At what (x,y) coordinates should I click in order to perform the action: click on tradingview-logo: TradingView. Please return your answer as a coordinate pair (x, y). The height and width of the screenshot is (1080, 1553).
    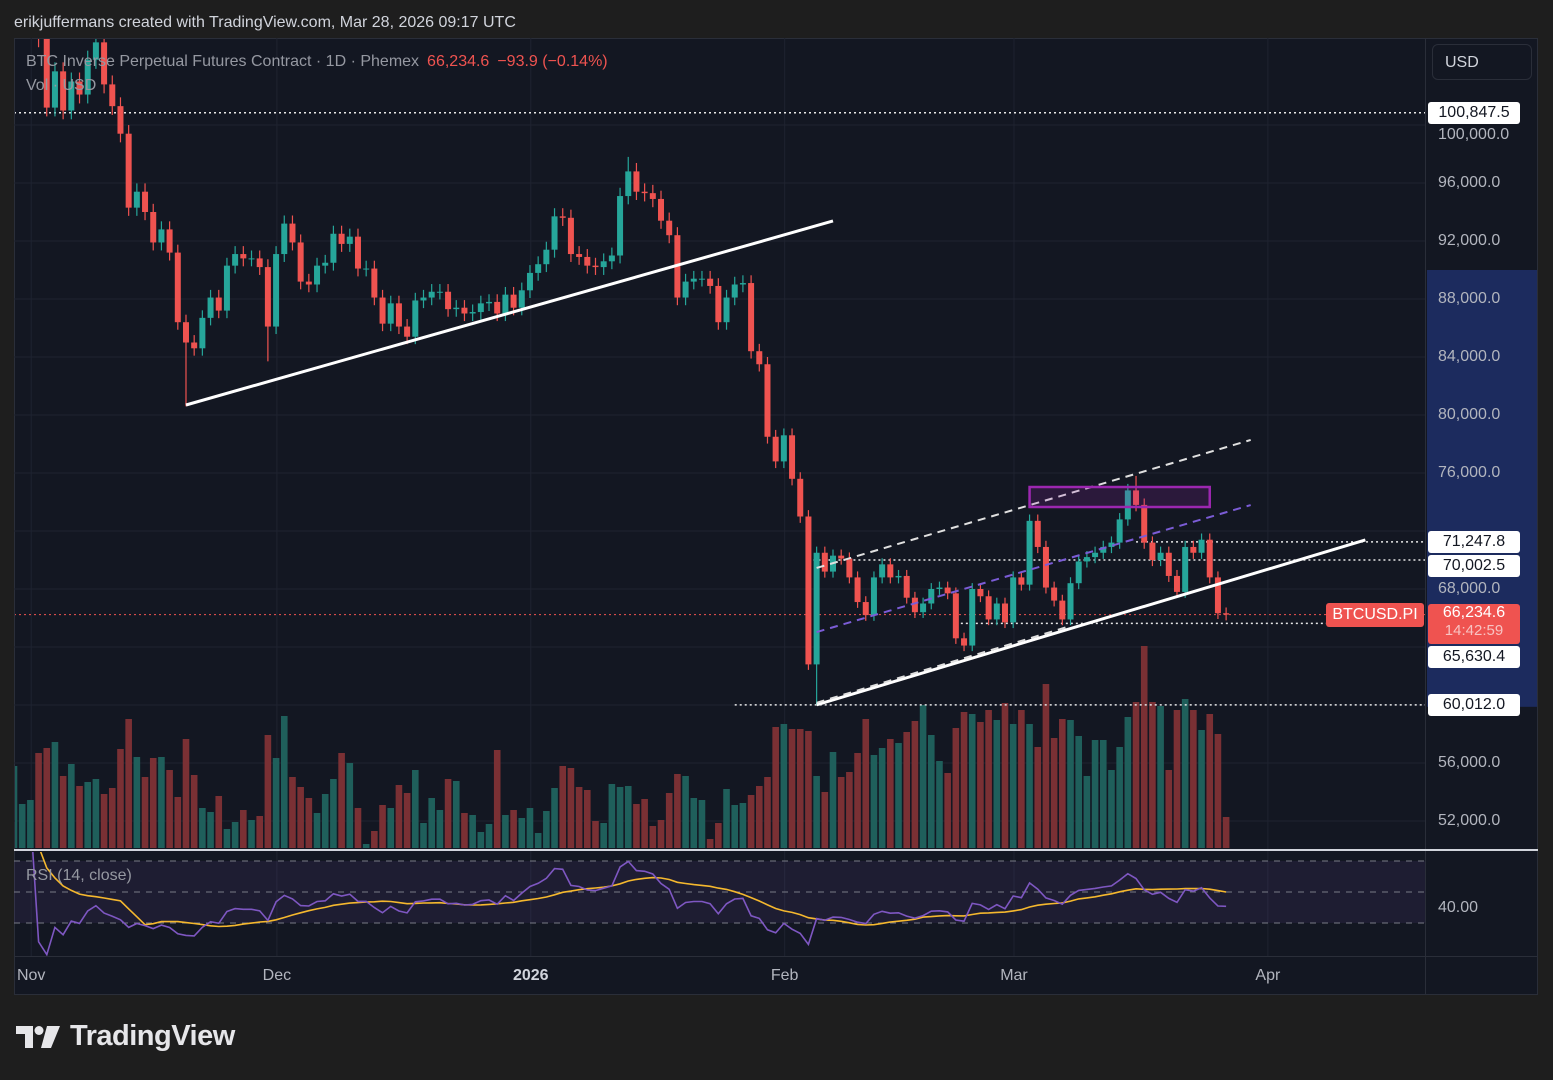
    Looking at the image, I should click on (125, 1036).